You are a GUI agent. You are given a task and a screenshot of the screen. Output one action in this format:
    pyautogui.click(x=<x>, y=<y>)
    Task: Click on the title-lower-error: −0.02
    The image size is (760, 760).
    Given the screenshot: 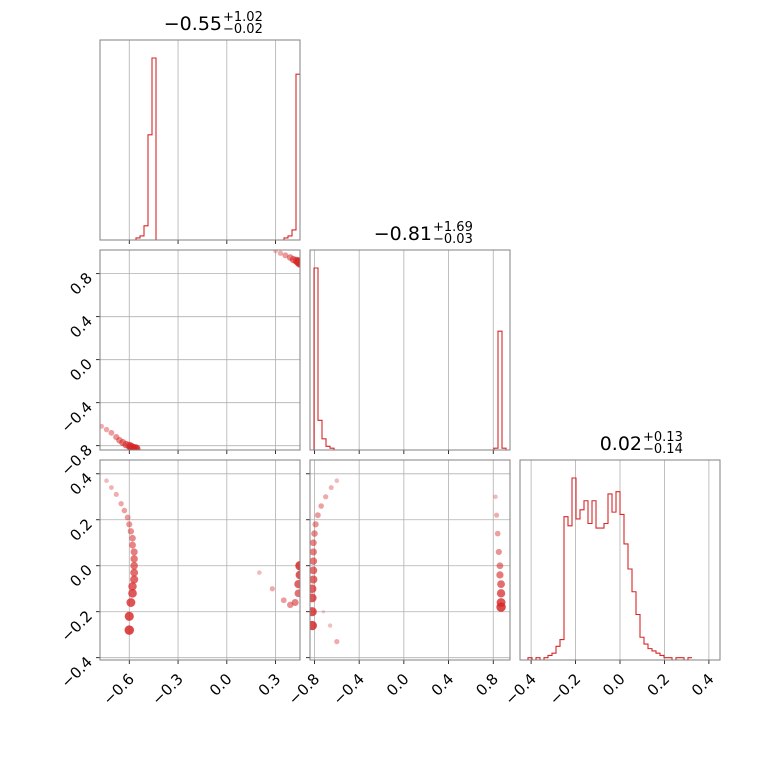 What is the action you would take?
    pyautogui.click(x=243, y=29)
    